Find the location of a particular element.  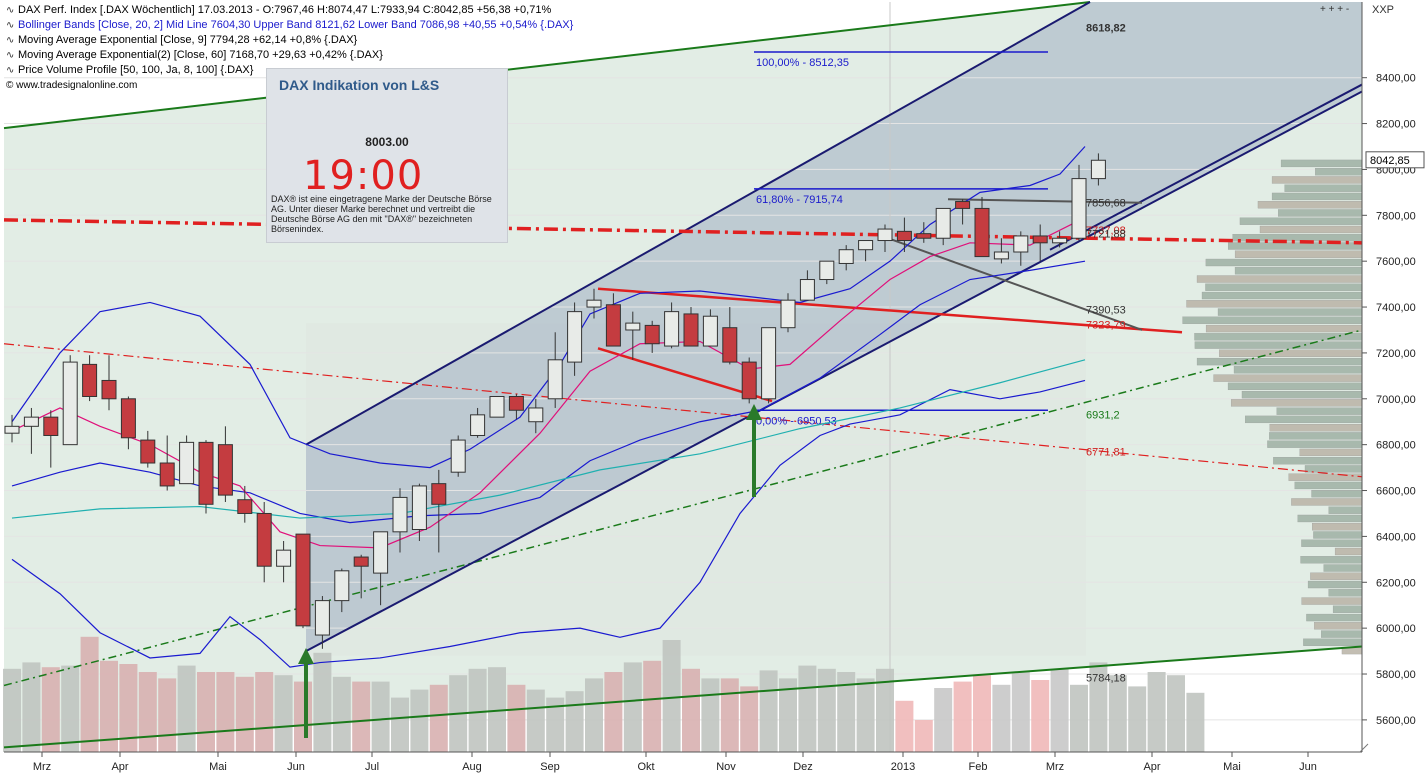

window-controls: + + + - is located at coordinates (1335, 9).